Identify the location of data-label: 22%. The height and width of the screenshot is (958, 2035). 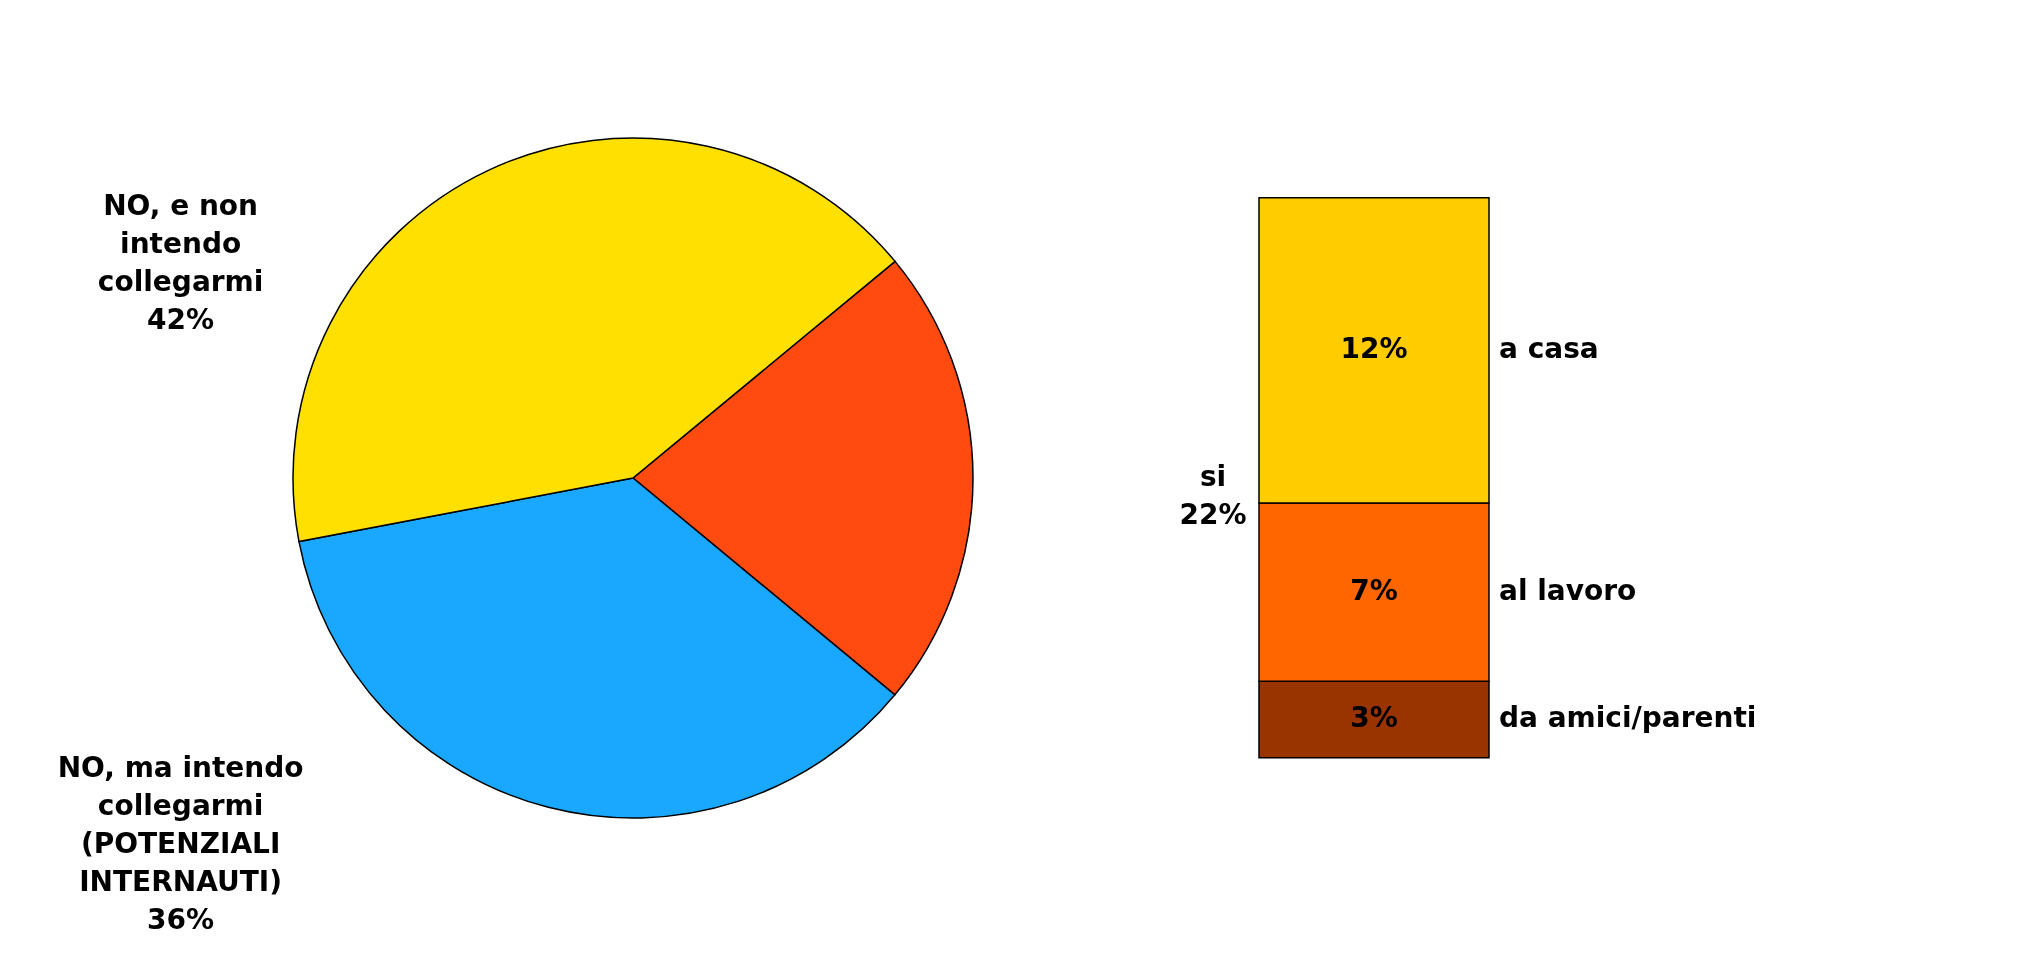
(1213, 515).